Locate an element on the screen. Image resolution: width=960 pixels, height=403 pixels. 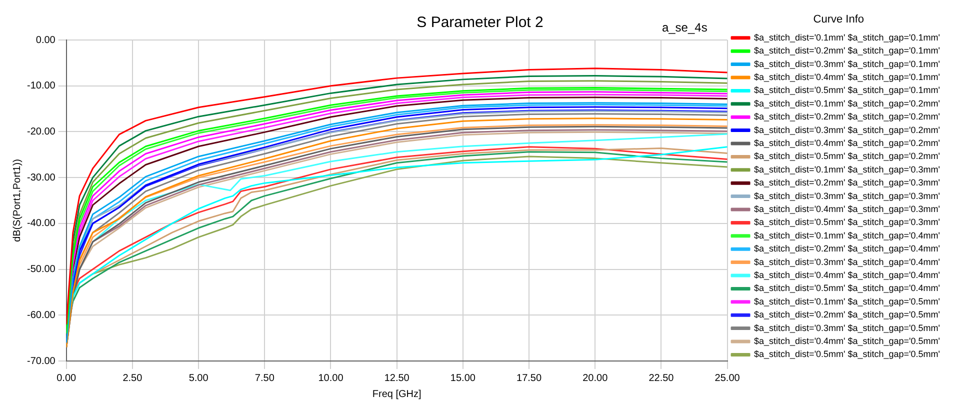
legend-label: $a_stitch_dist='0.5mm' $a_stitch_gap='0.4mm' is located at coordinates (847, 288).